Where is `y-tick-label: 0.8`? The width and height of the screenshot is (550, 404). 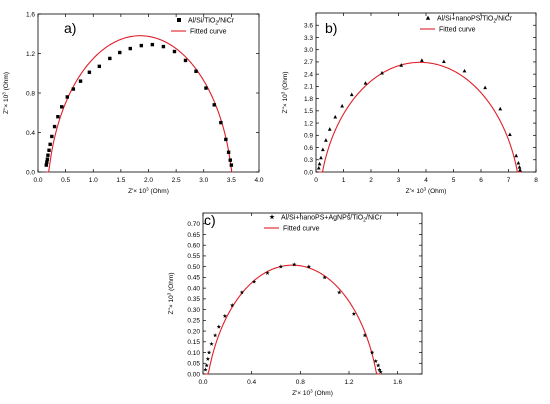
y-tick-label: 0.8 is located at coordinates (30, 93).